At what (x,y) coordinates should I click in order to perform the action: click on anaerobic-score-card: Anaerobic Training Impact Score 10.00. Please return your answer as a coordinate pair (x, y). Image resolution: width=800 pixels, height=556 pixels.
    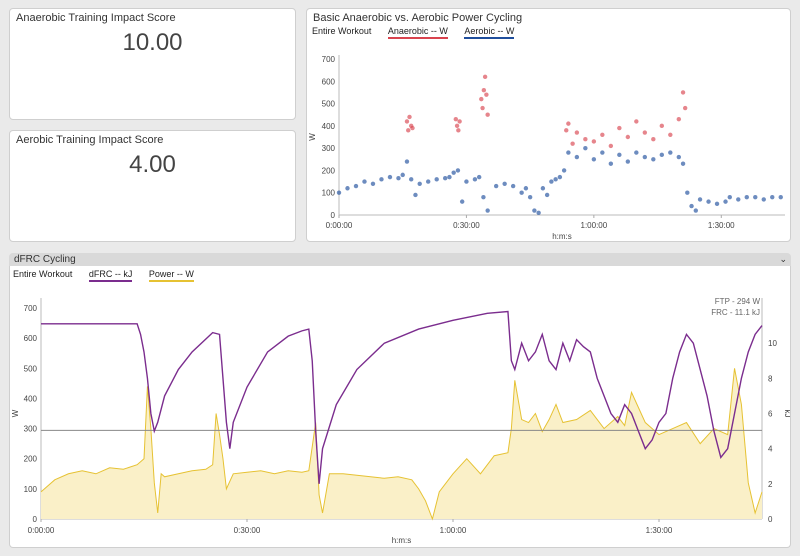
    Looking at the image, I should click on (152, 64).